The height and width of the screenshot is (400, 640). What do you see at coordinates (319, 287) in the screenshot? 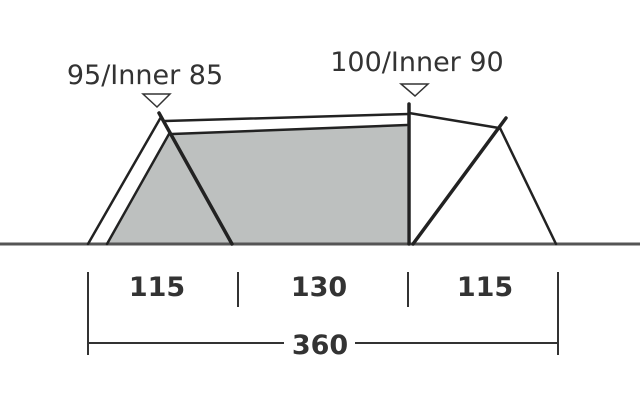
I see `segment-length-label: 130` at bounding box center [319, 287].